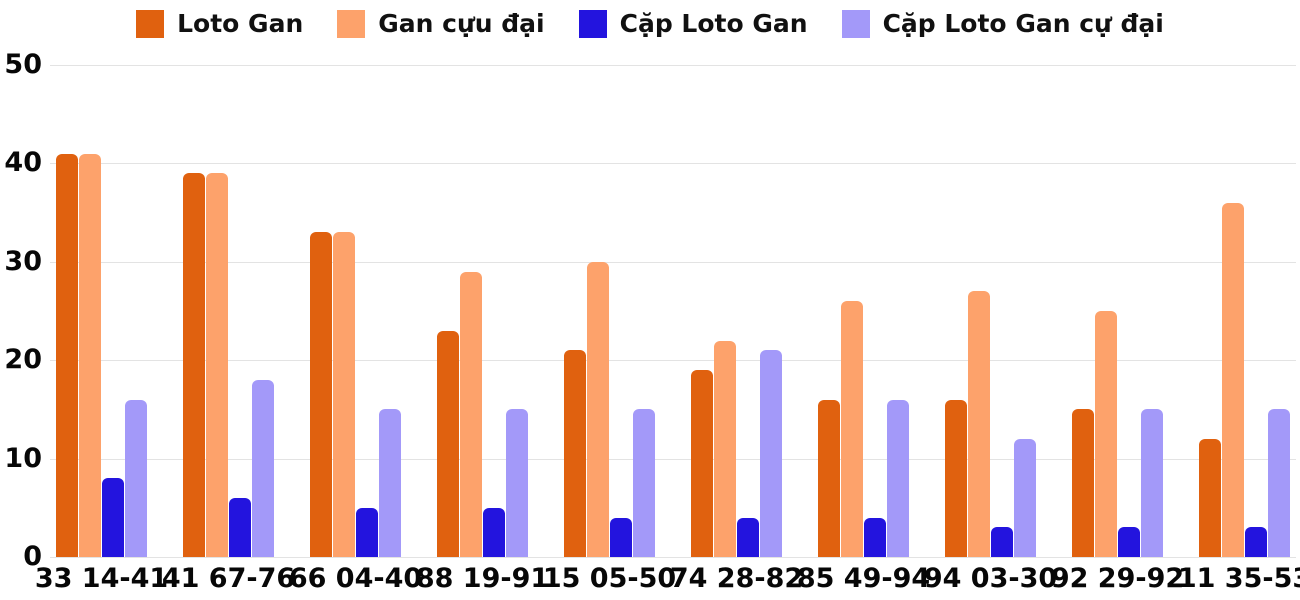 This screenshot has width=1300, height=600. I want to click on x-axis-label-1: 33 14-41, so click(101, 578).